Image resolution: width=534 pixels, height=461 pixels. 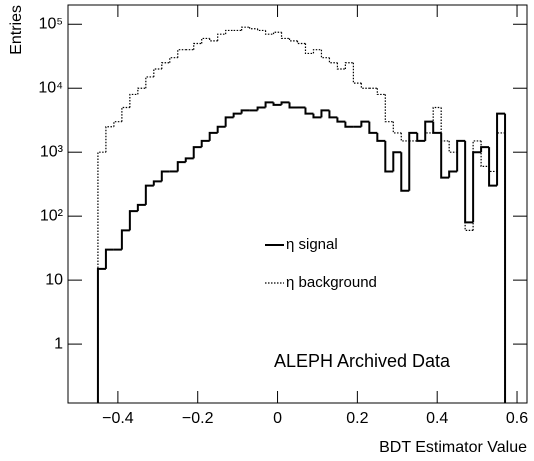 I want to click on x-tick-label: 0.2, so click(x=357, y=418).